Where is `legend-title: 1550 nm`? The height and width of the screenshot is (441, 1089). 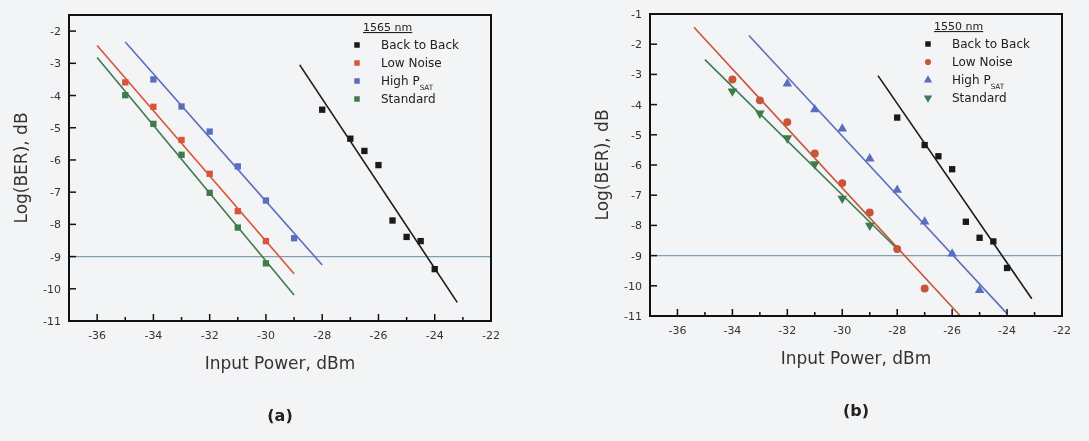
legend-title: 1550 nm is located at coordinates (959, 26).